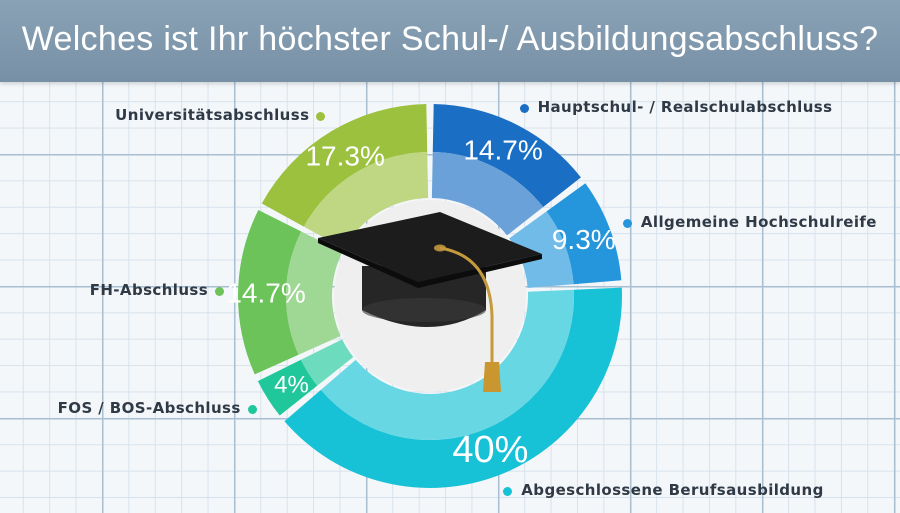 The height and width of the screenshot is (513, 900). I want to click on slice-value-label: 4%, so click(291, 385).